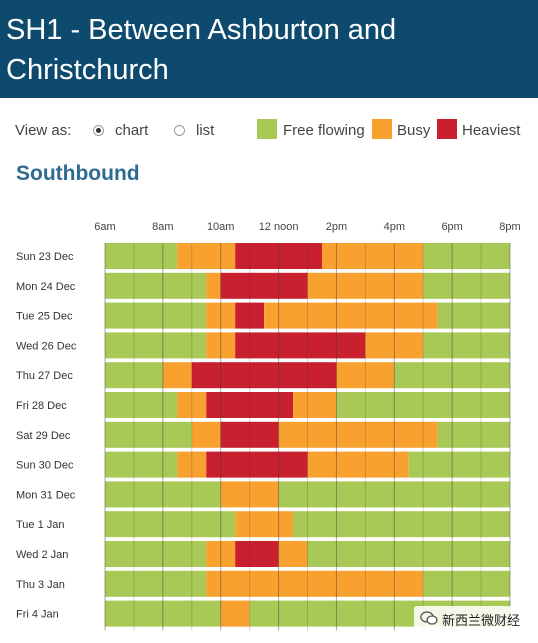 This screenshot has height=643, width=538. I want to click on page-title: SH1 - Between Ashburton and Christchurch, so click(201, 50).